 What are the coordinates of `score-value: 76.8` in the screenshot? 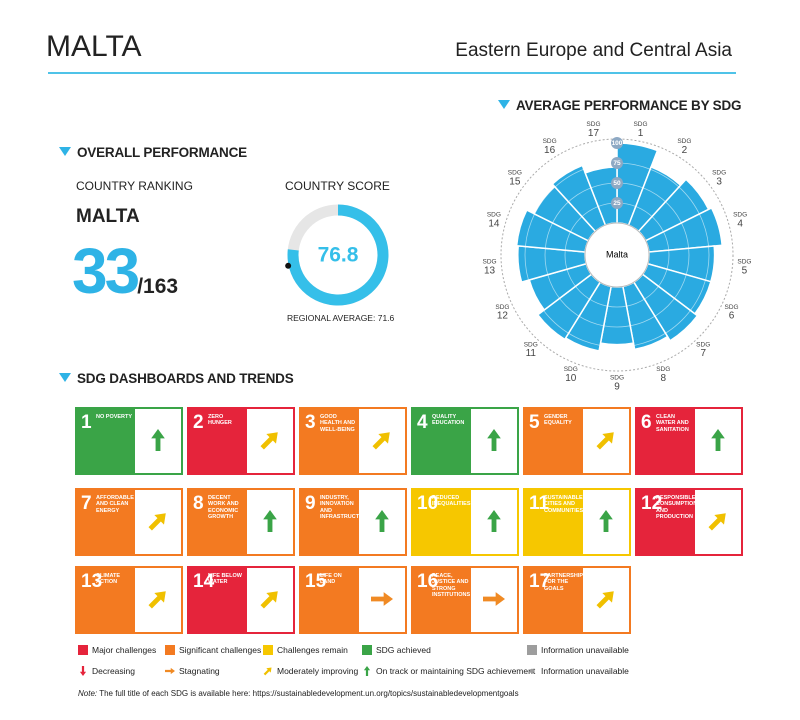 It's located at (338, 255).